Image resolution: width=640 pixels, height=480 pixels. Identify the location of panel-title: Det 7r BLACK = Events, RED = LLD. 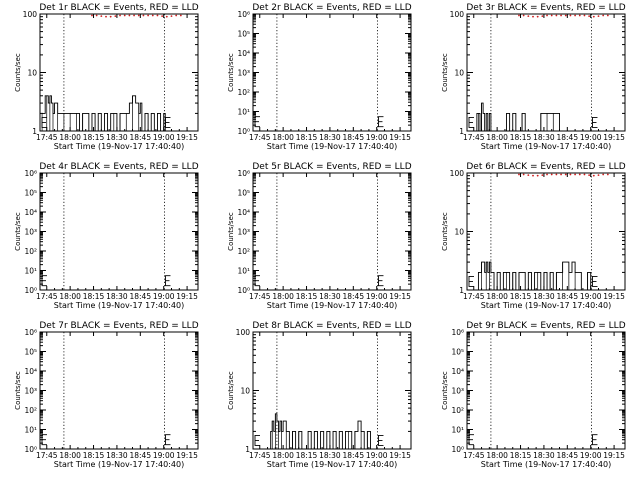
(118, 326).